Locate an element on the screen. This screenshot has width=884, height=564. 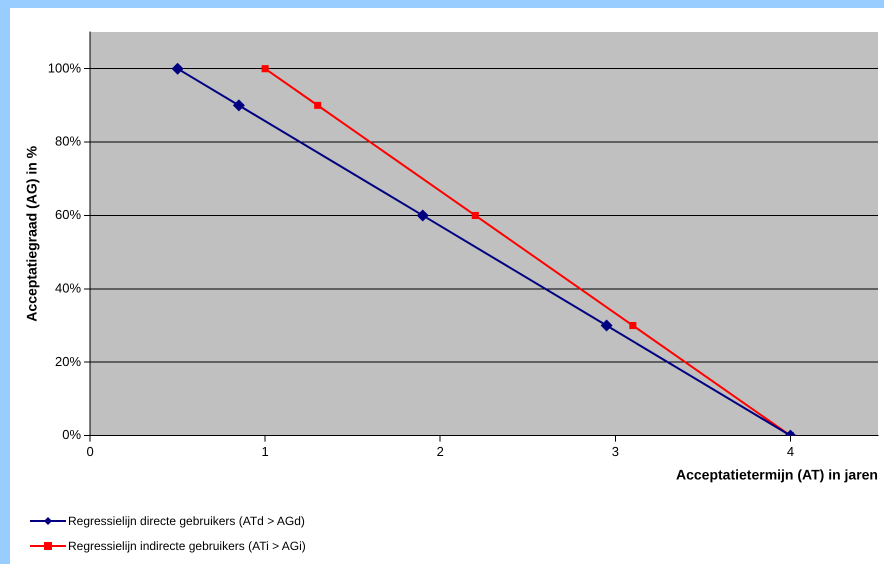
x-tick-label: 4 is located at coordinates (790, 451).